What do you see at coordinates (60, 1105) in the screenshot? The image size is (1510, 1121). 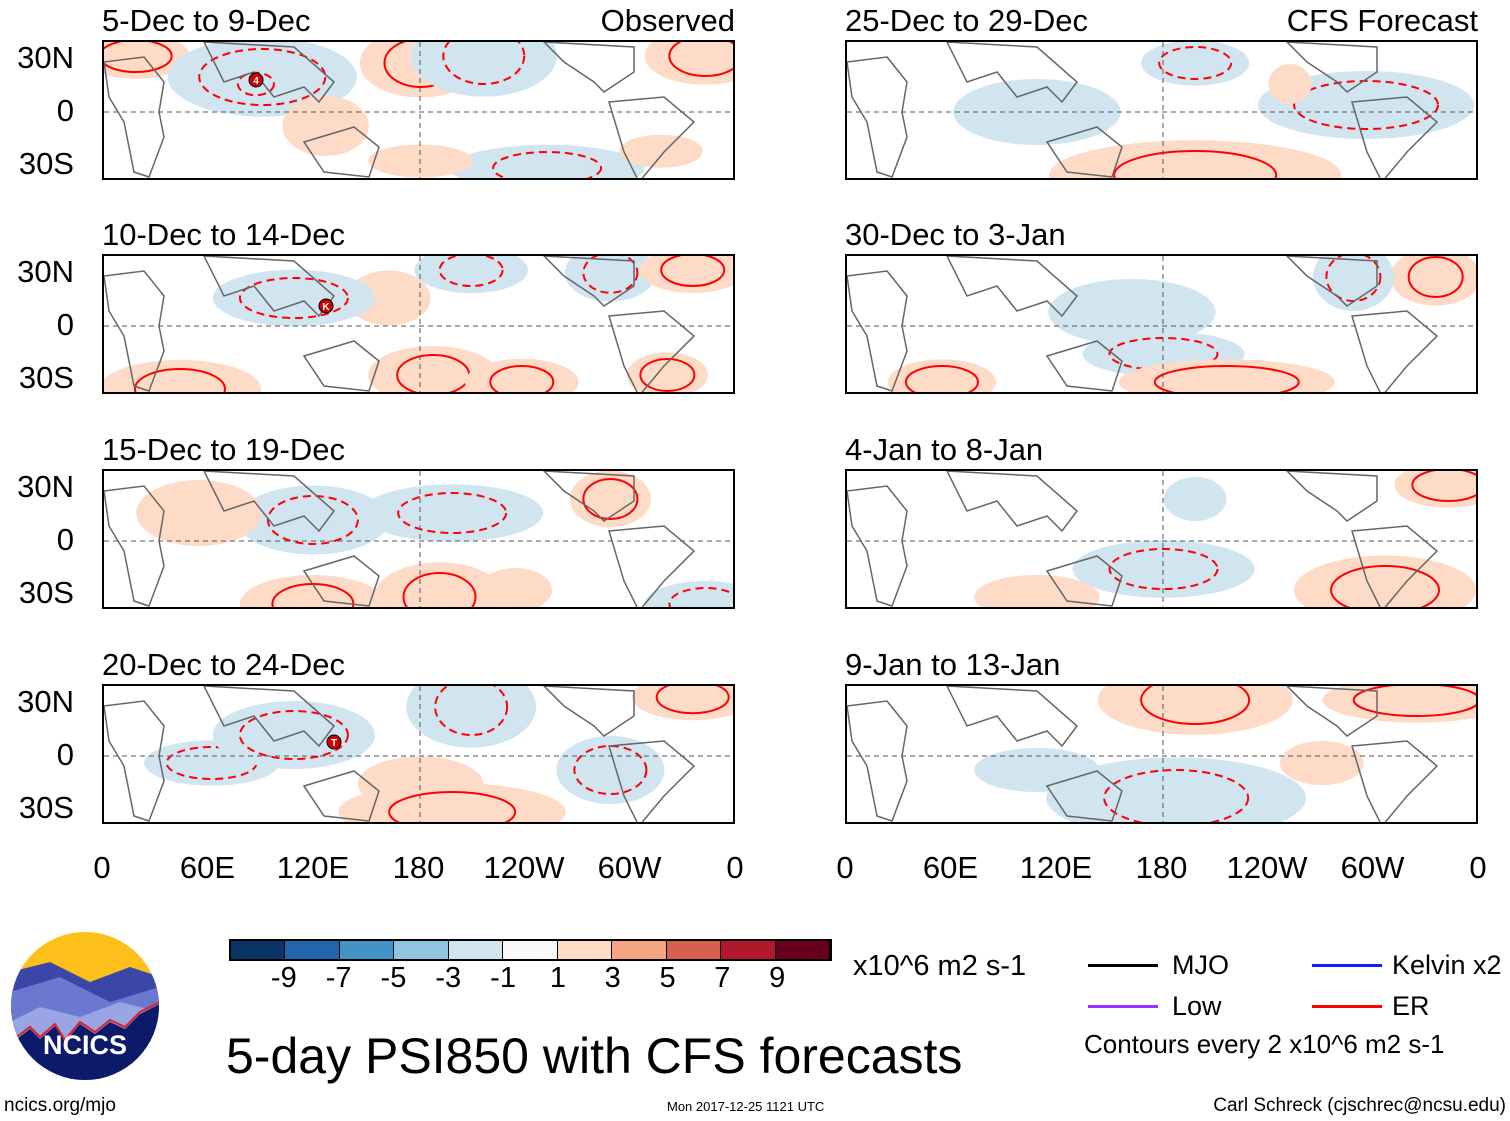 I see `site-link: ncics.org/mjo` at bounding box center [60, 1105].